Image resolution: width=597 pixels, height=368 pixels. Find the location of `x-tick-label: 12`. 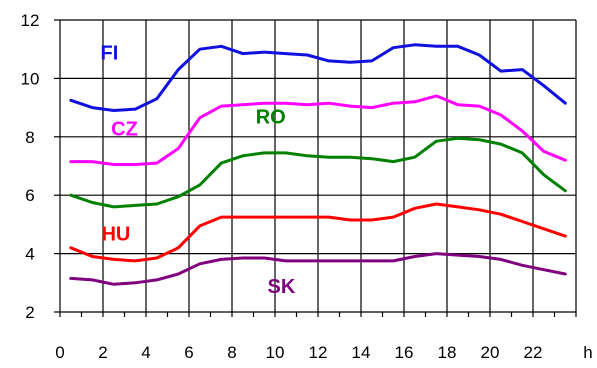

x-tick-label: 12 is located at coordinates (318, 352).